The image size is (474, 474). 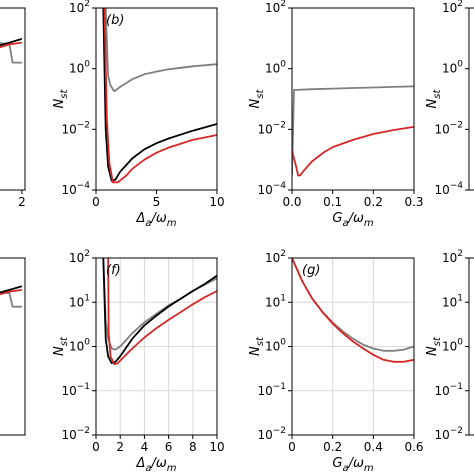 I want to click on x-tick-label: 0.6, so click(x=413, y=447).